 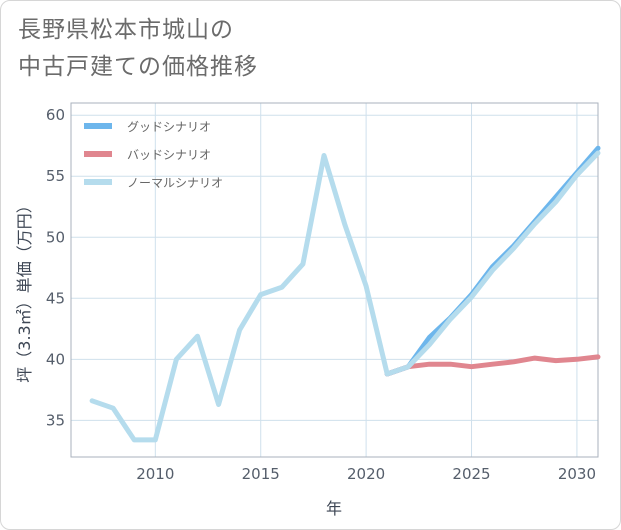 I want to click on x-tick-label: 2025, so click(x=471, y=474).